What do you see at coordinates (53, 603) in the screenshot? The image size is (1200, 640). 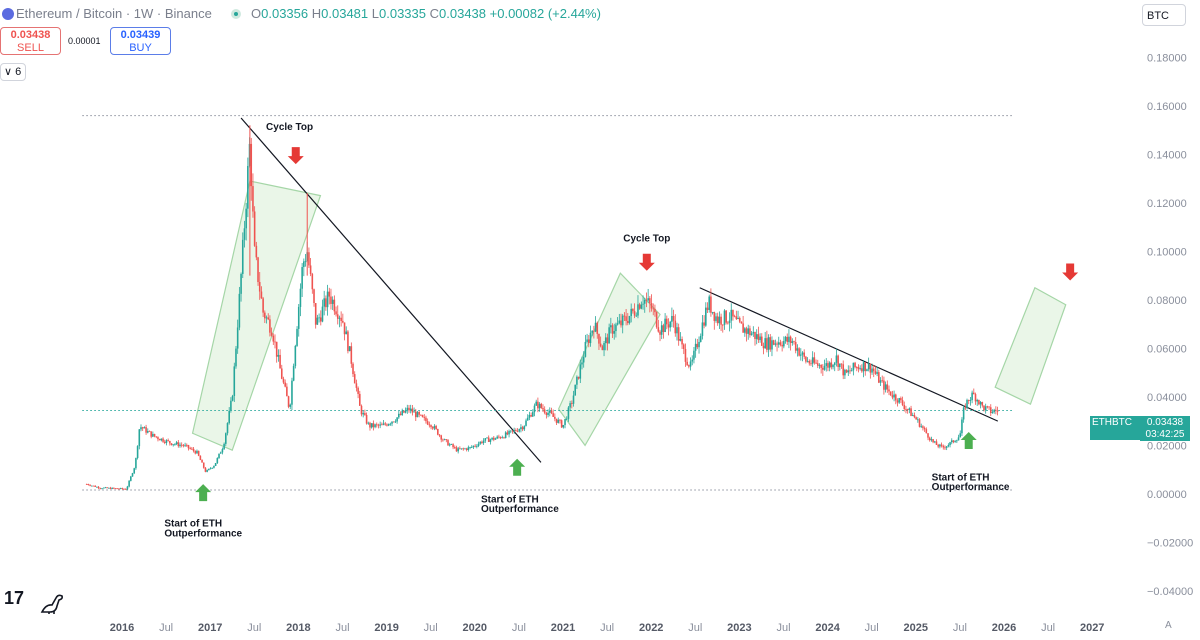 I see `dino-icon` at bounding box center [53, 603].